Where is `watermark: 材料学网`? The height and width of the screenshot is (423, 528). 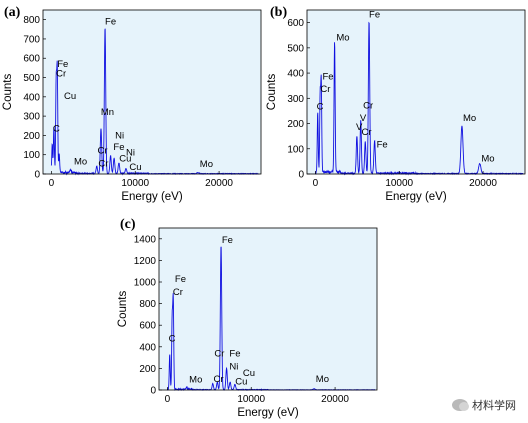 watermark: 材料学网 is located at coordinates (484, 405).